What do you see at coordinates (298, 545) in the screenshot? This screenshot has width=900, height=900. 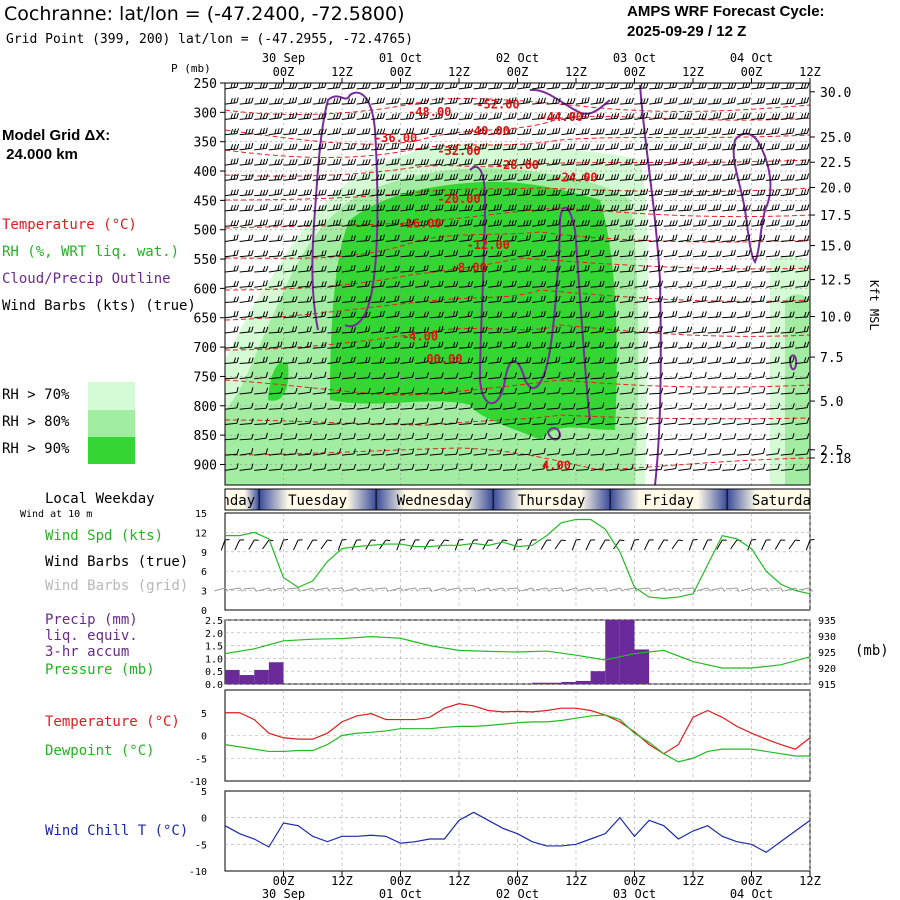 I see `surface-barb-true` at bounding box center [298, 545].